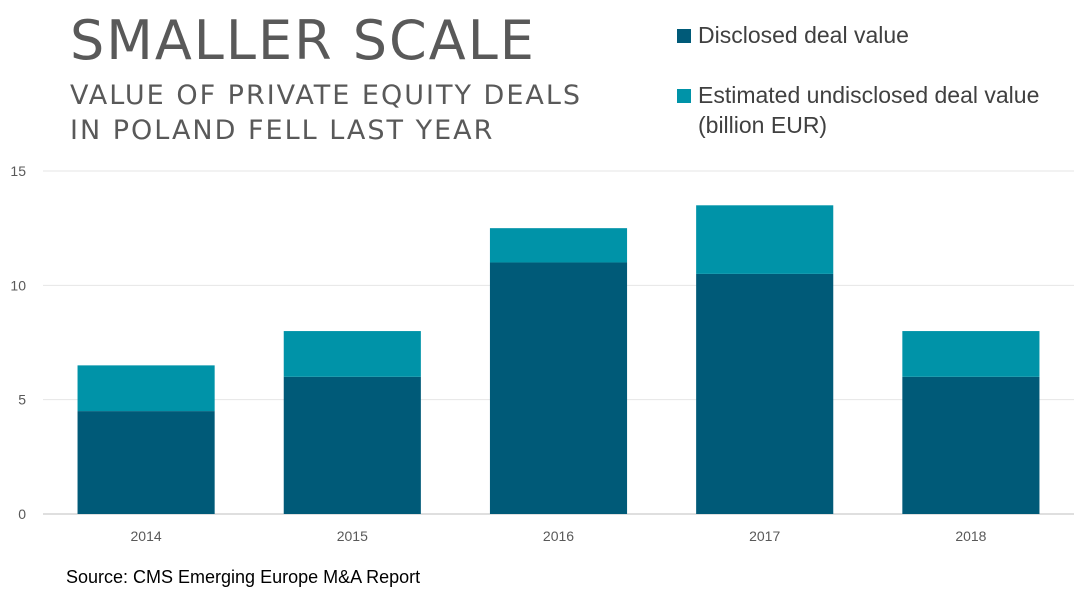 The width and height of the screenshot is (1090, 608). I want to click on x-axis-ticks: 2014 2015 2016 2017 2018, so click(559, 536).